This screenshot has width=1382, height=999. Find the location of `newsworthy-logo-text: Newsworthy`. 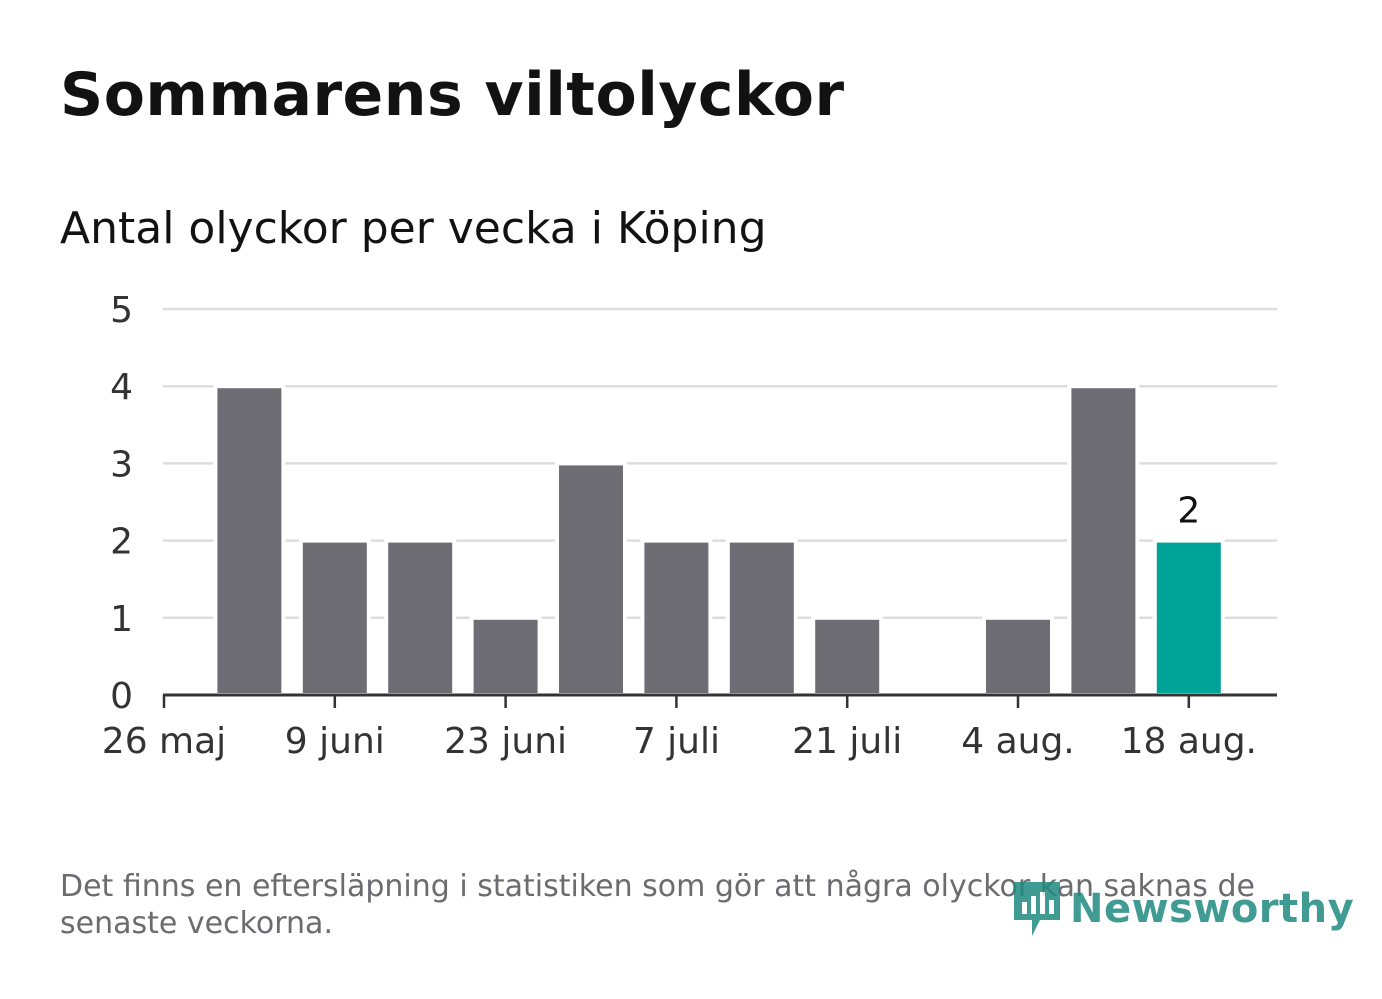

newsworthy-logo-text: Newsworthy is located at coordinates (1212, 909).